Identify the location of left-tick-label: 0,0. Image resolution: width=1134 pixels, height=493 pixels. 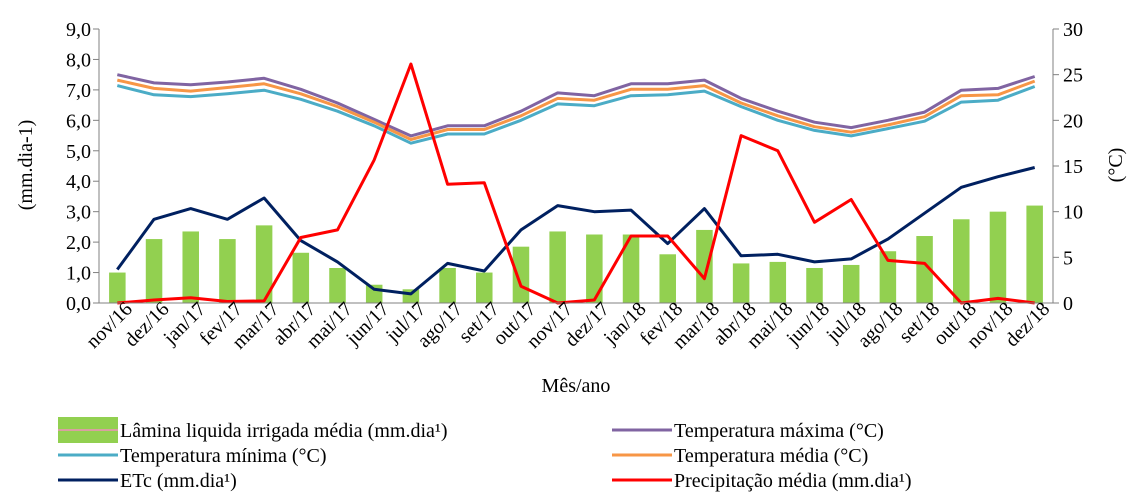
(78, 304).